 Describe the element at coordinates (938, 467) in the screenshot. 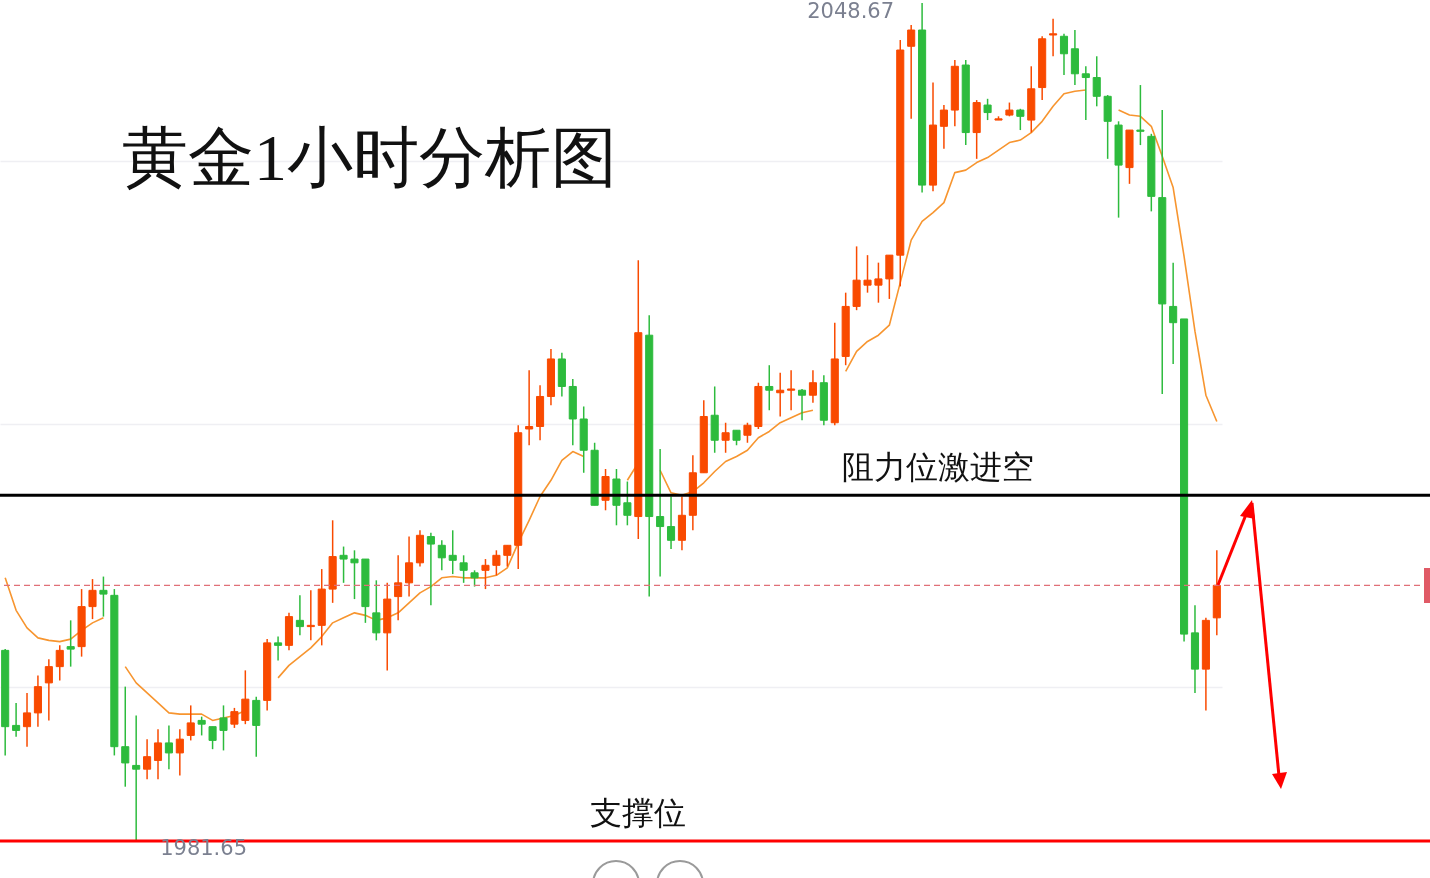

I see `ref-line-label: 阻力位激进空` at that location.